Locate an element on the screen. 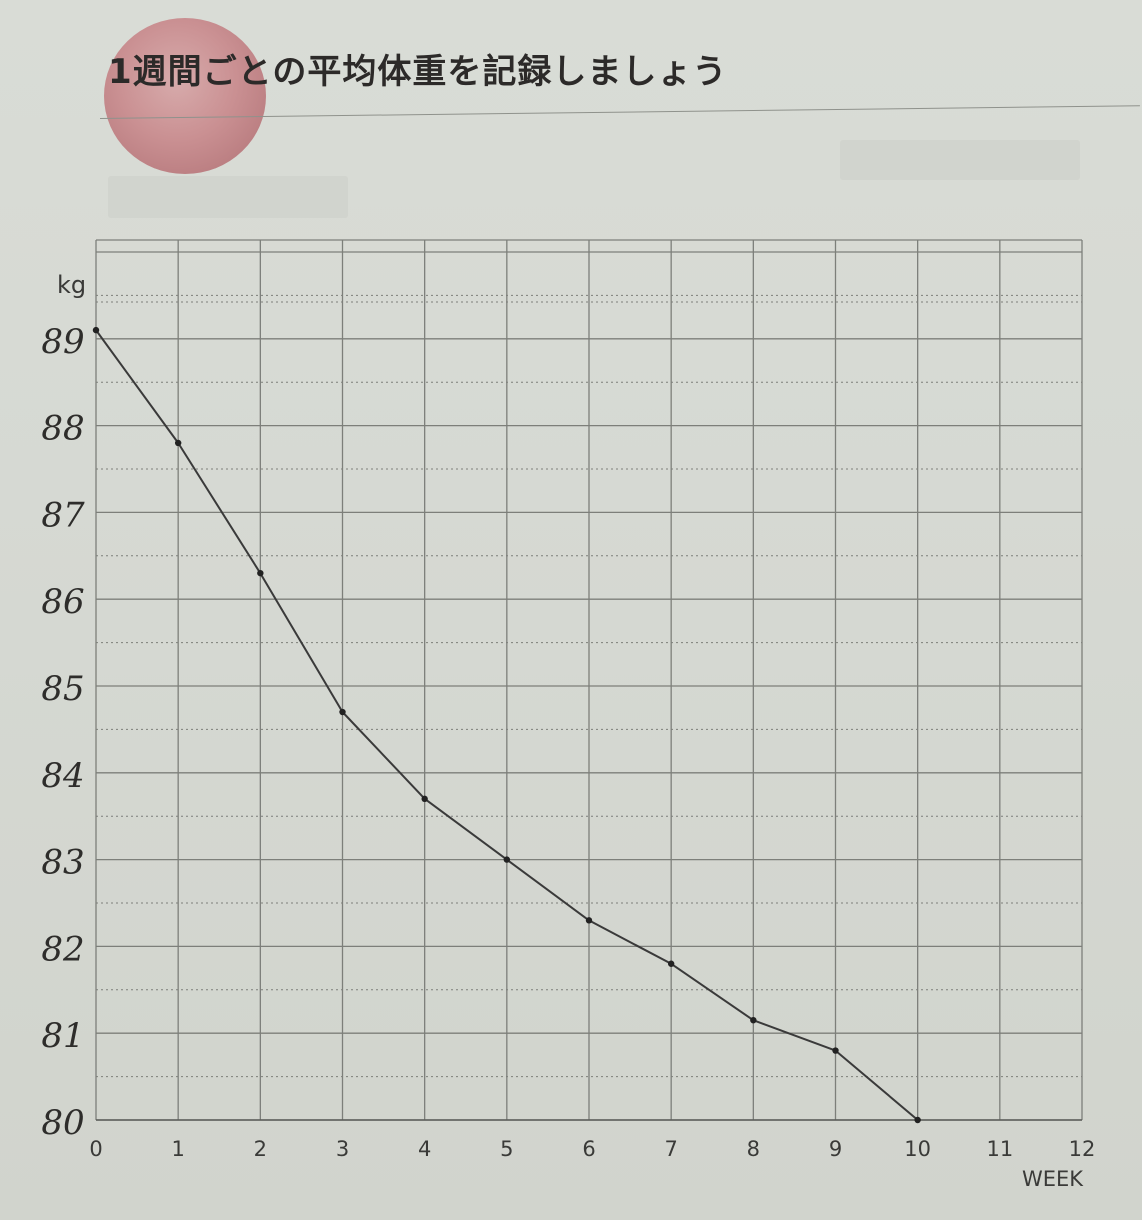 This screenshot has height=1220, width=1142. x-tick-label: 11 is located at coordinates (999, 1149).